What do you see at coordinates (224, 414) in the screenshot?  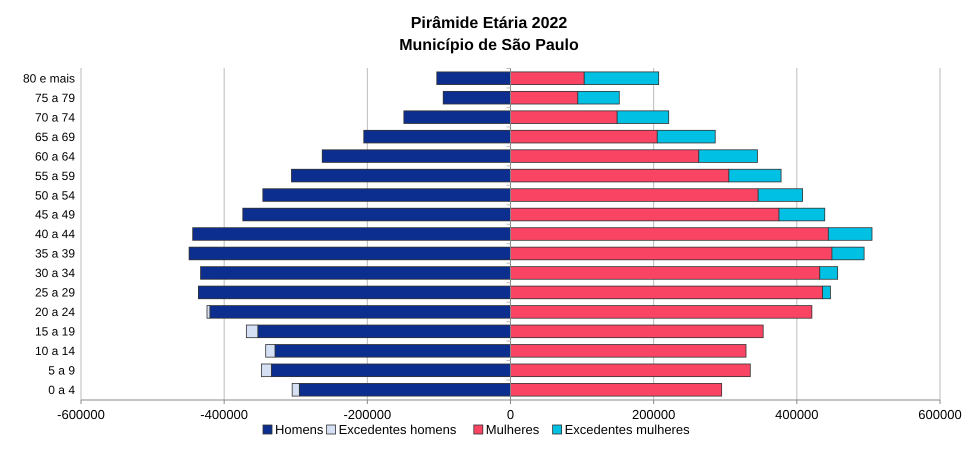 I see `x-tick-label: -400000` at bounding box center [224, 414].